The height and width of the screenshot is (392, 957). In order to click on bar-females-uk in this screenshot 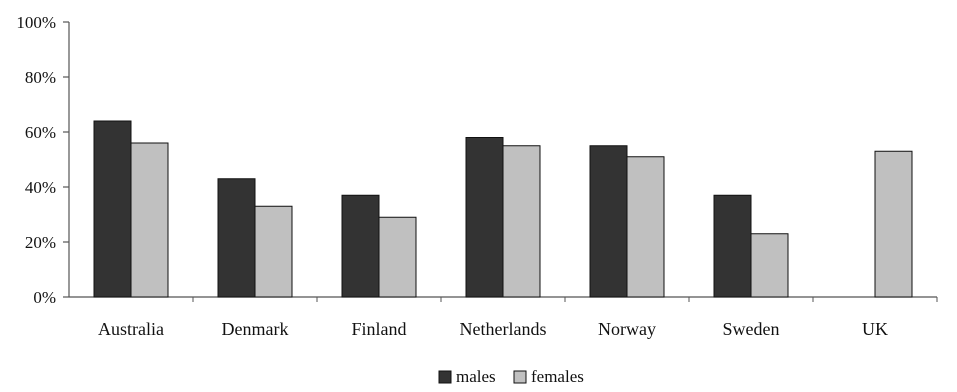, I will do `click(893, 224)`.